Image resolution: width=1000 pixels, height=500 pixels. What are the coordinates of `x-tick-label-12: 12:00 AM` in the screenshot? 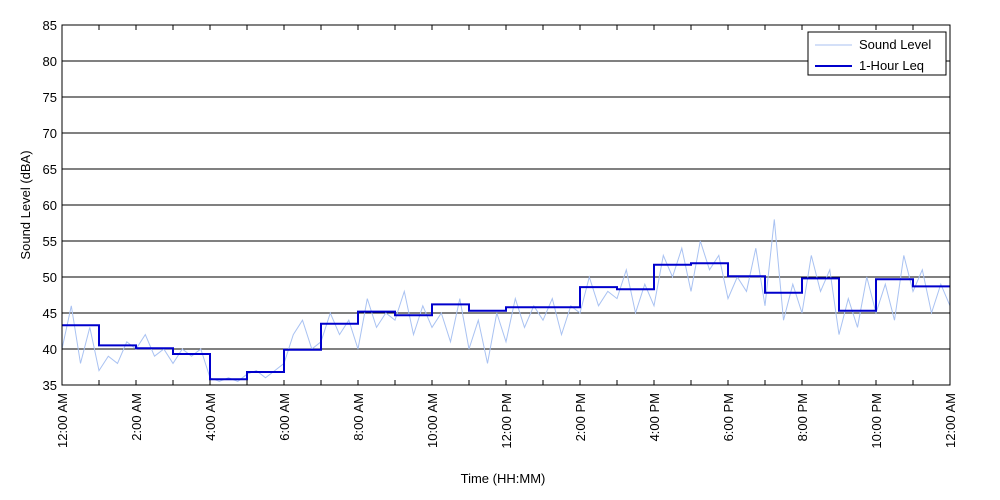 It's located at (950, 420).